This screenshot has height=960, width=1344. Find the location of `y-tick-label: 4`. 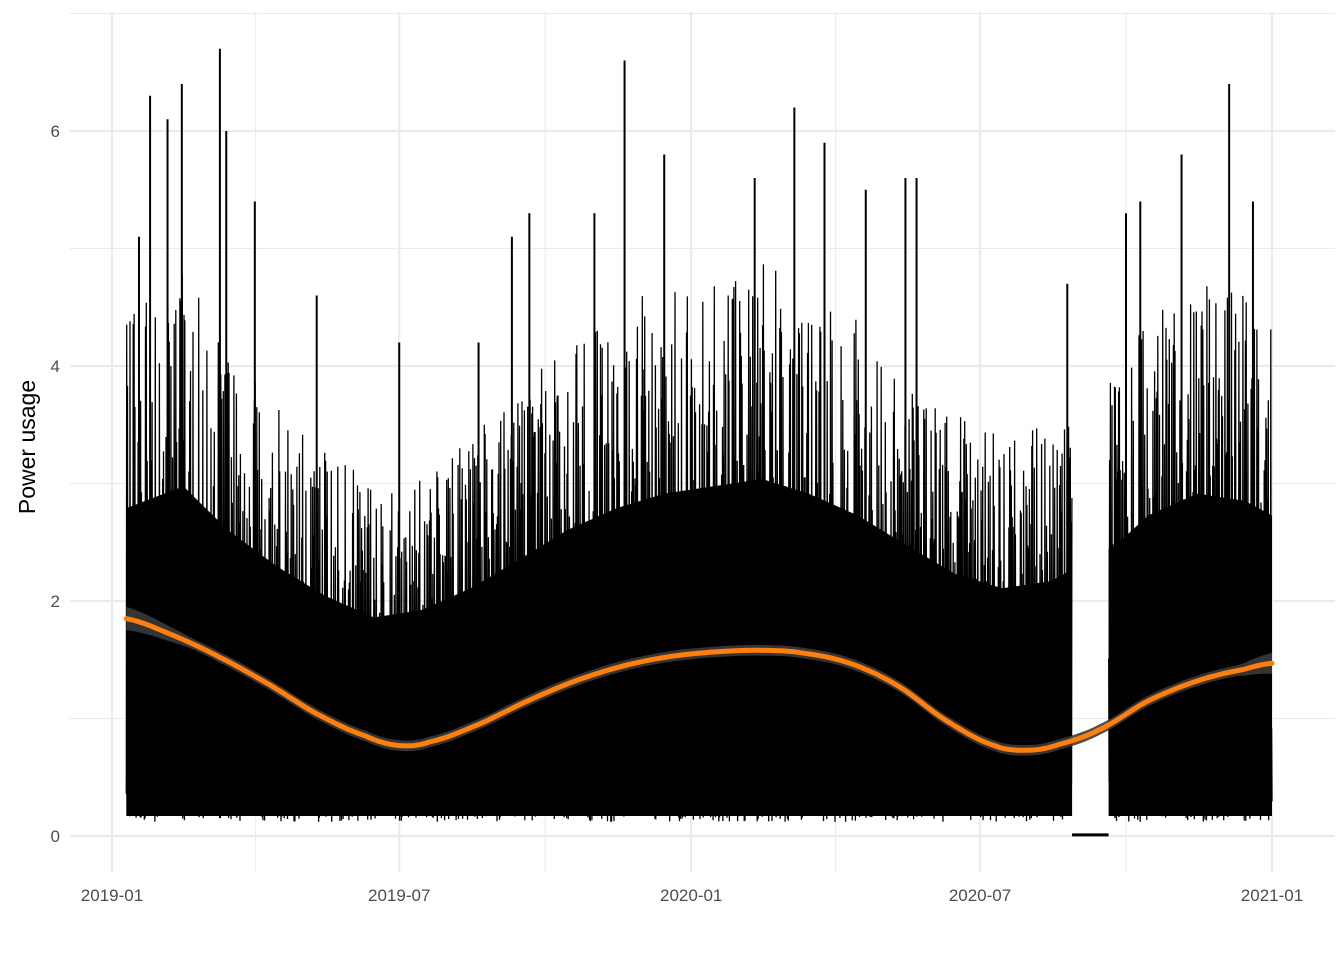

y-tick-label: 4 is located at coordinates (55, 366).